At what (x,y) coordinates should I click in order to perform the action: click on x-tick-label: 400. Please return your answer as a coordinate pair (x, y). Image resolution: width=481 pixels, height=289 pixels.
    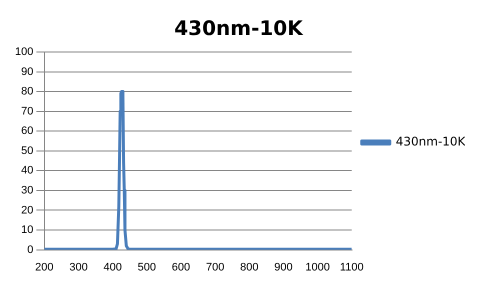
    Looking at the image, I should click on (112, 267).